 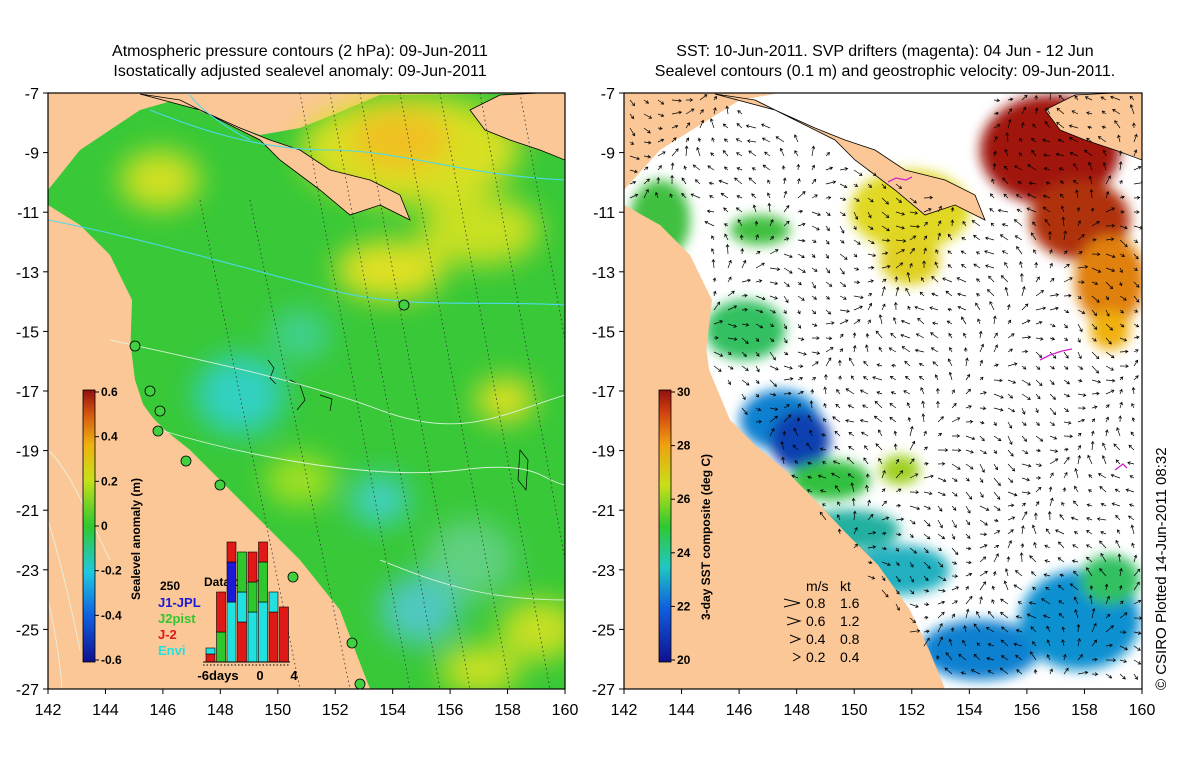 What do you see at coordinates (171, 650) in the screenshot?
I see `inset-legend-entry: Envi` at bounding box center [171, 650].